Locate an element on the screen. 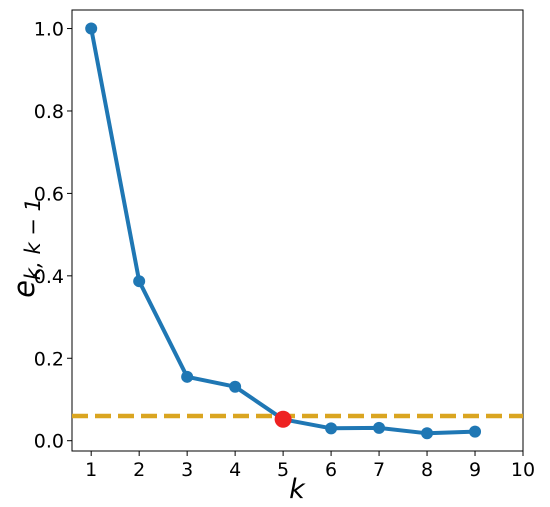  x-tick-label: 2 is located at coordinates (139, 470).